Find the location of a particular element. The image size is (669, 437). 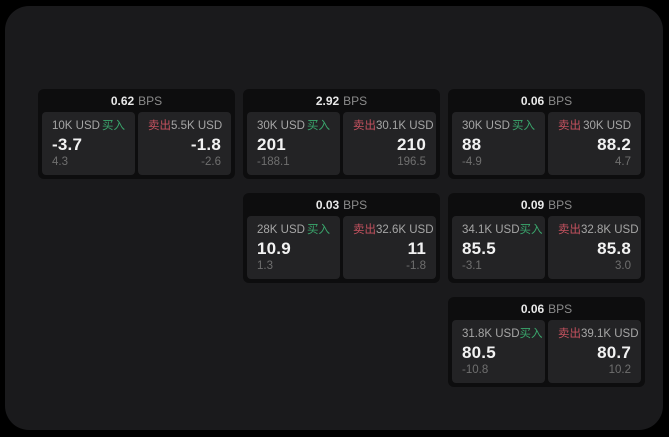

buy-sub-value: -4.9 is located at coordinates (472, 162).